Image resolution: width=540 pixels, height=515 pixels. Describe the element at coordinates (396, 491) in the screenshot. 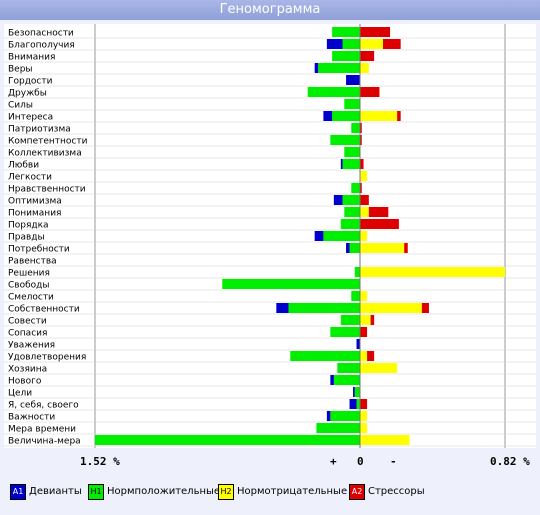

I see `legend-label-stressors: Стрессоры` at that location.